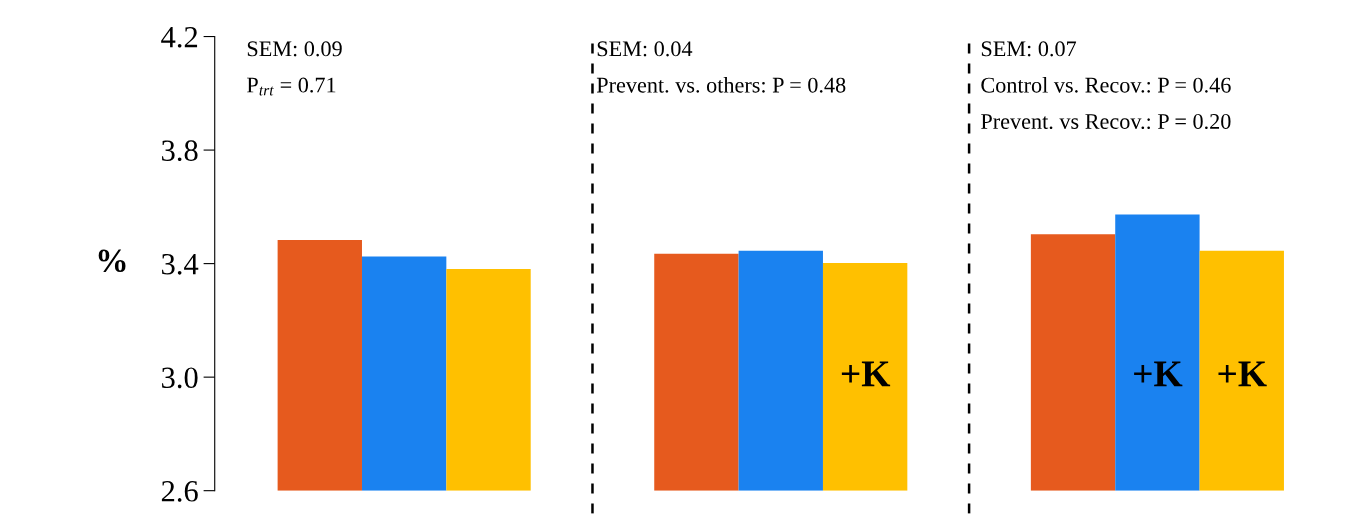 The width and height of the screenshot is (1359, 522). Describe the element at coordinates (179, 491) in the screenshot. I see `y-tick-label: 2.6` at that location.